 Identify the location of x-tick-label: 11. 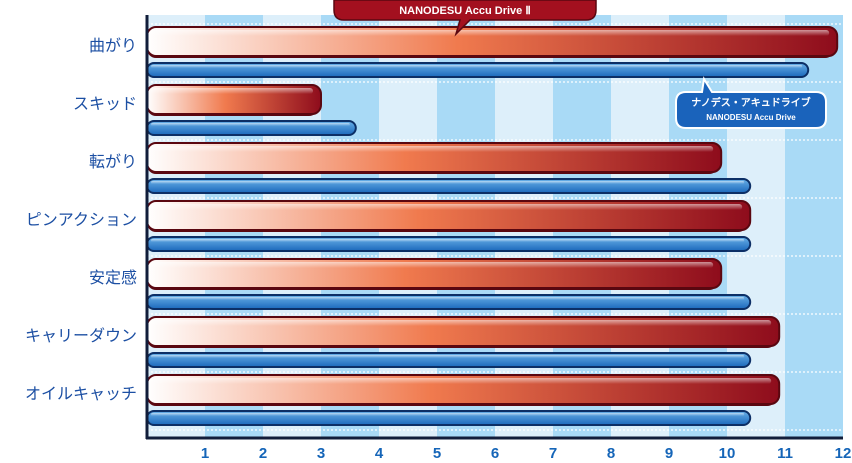
(785, 453).